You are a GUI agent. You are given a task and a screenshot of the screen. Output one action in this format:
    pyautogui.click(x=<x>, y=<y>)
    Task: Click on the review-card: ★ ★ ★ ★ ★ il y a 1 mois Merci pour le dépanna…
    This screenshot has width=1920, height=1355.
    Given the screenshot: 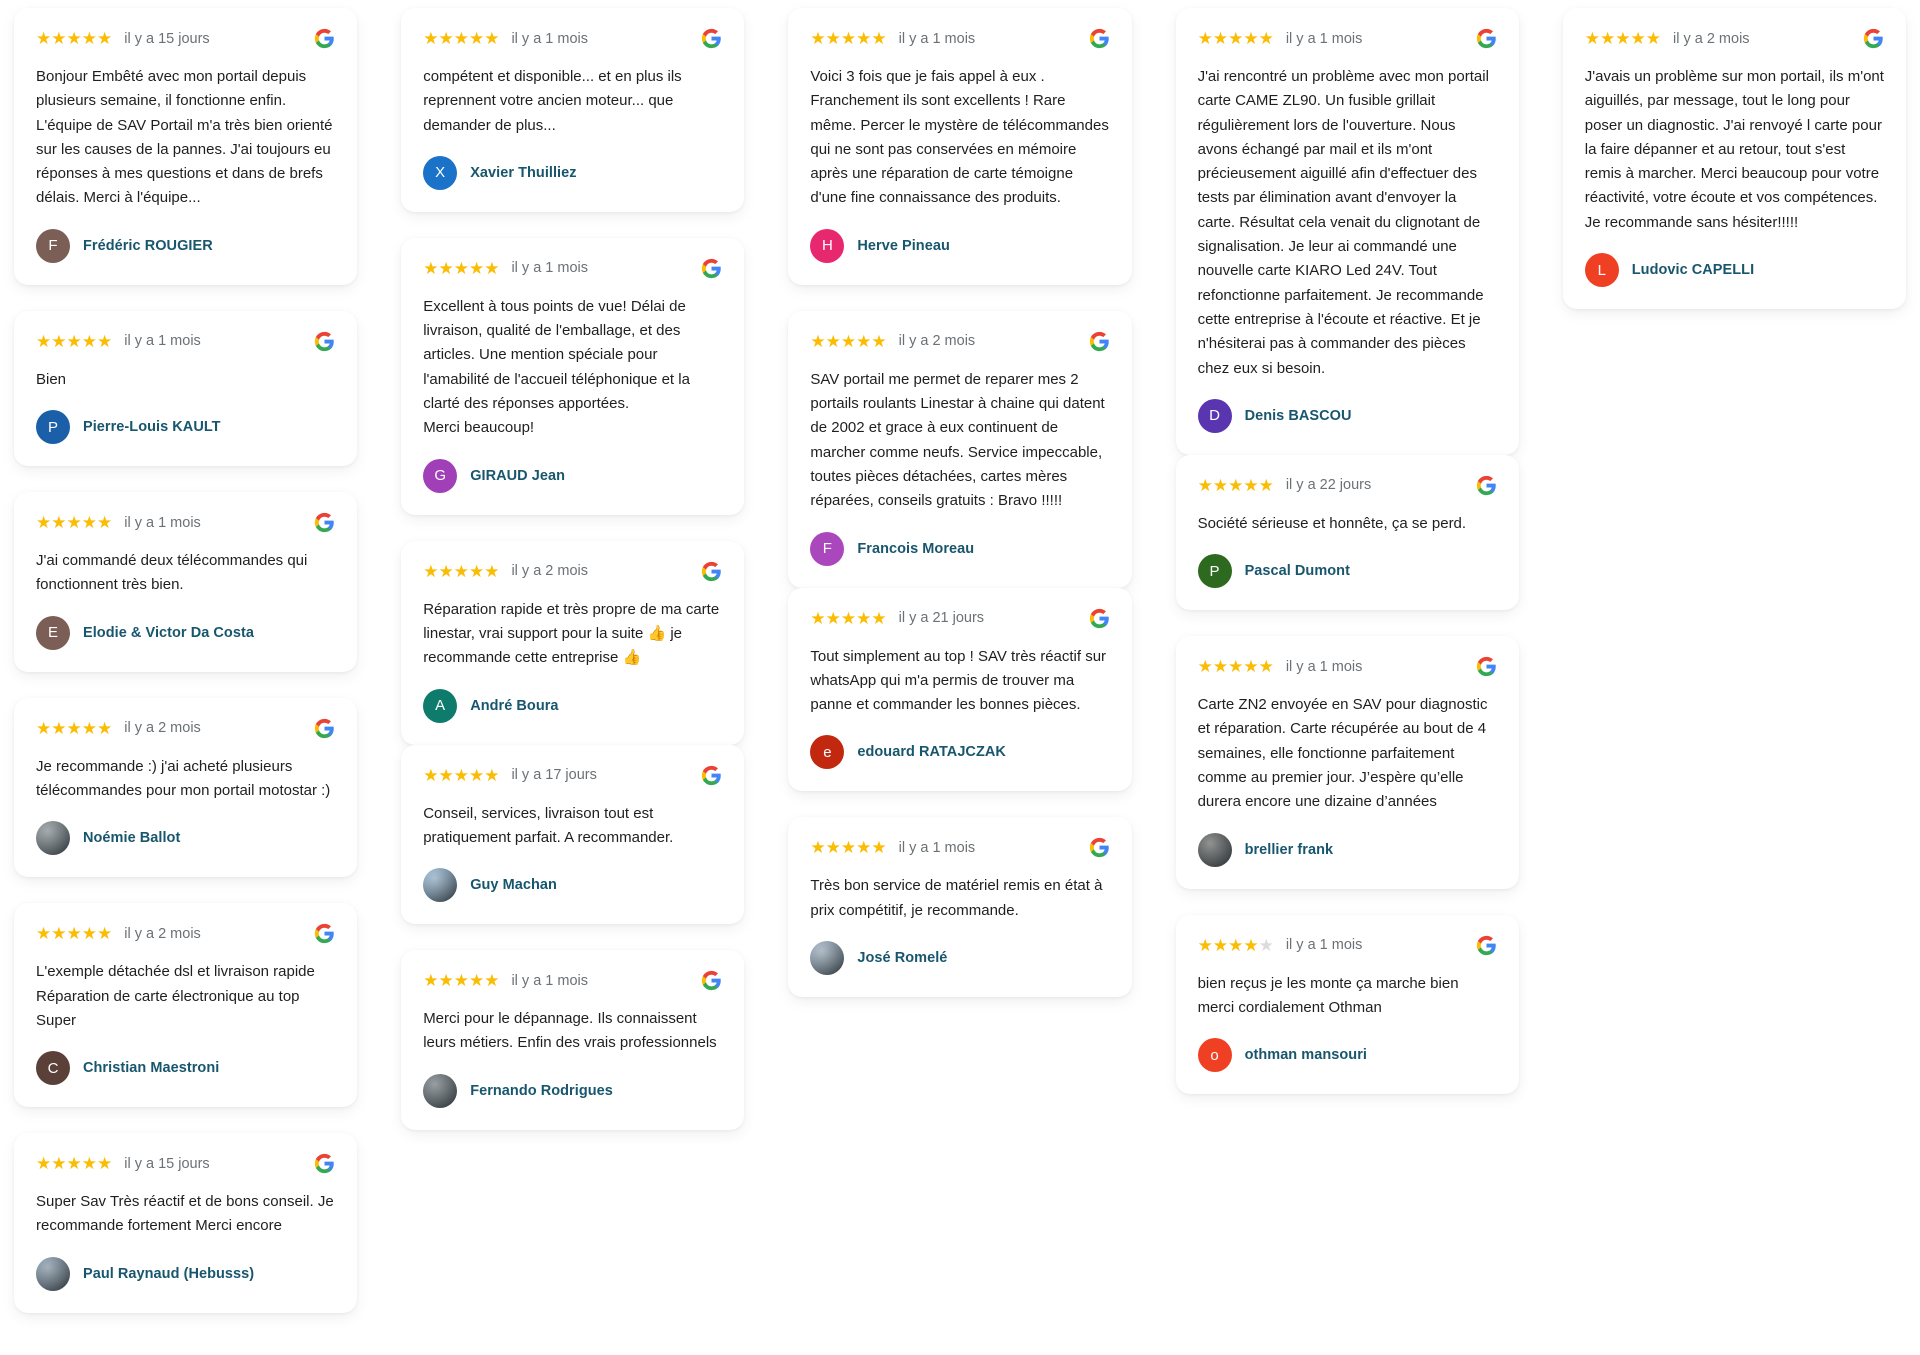 What is the action you would take?
    pyautogui.click(x=573, y=1040)
    